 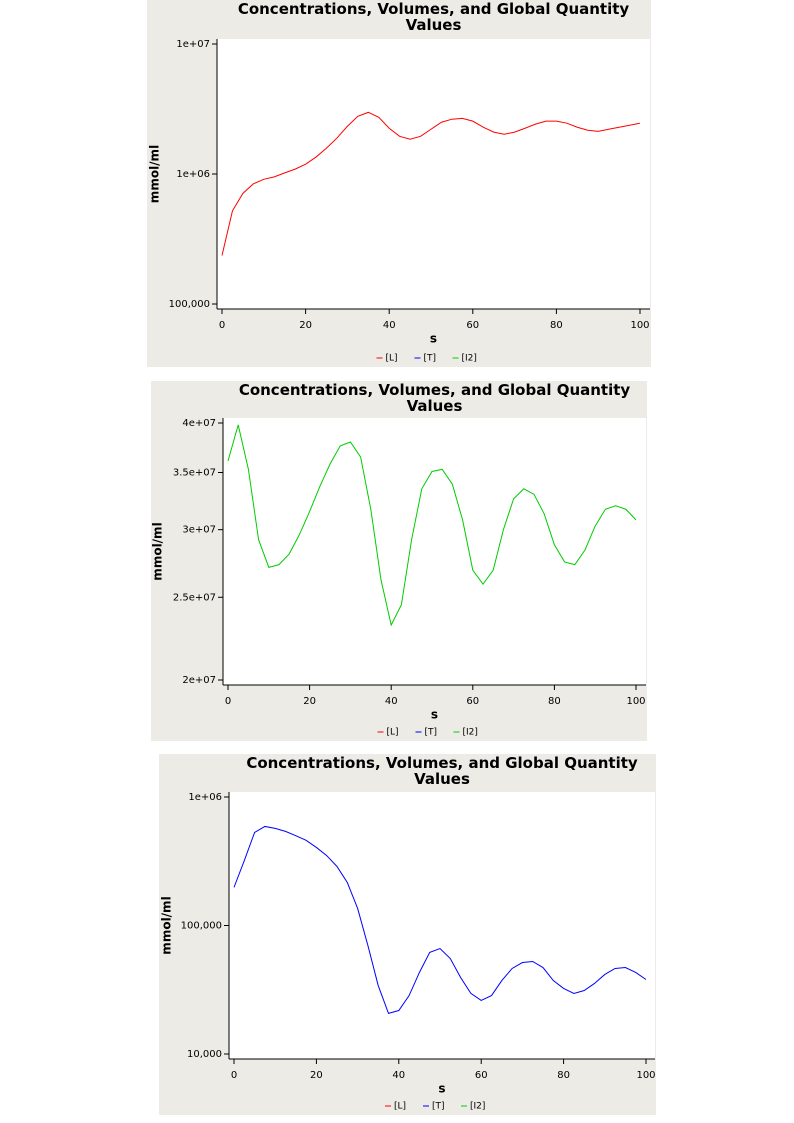 What do you see at coordinates (199, 530) in the screenshot?
I see `y-tick-label: 3e+07` at bounding box center [199, 530].